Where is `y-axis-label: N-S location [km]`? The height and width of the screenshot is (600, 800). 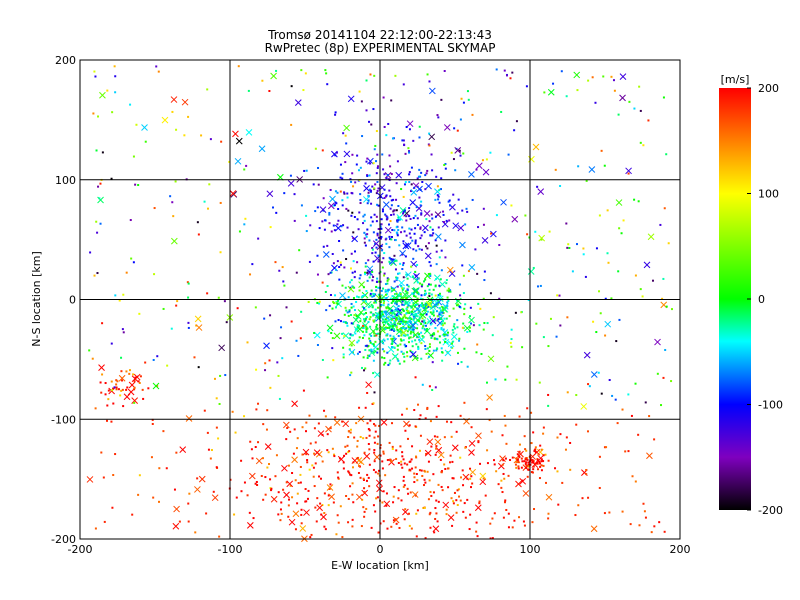 y-axis-label: N-S location [km] is located at coordinates (36, 299).